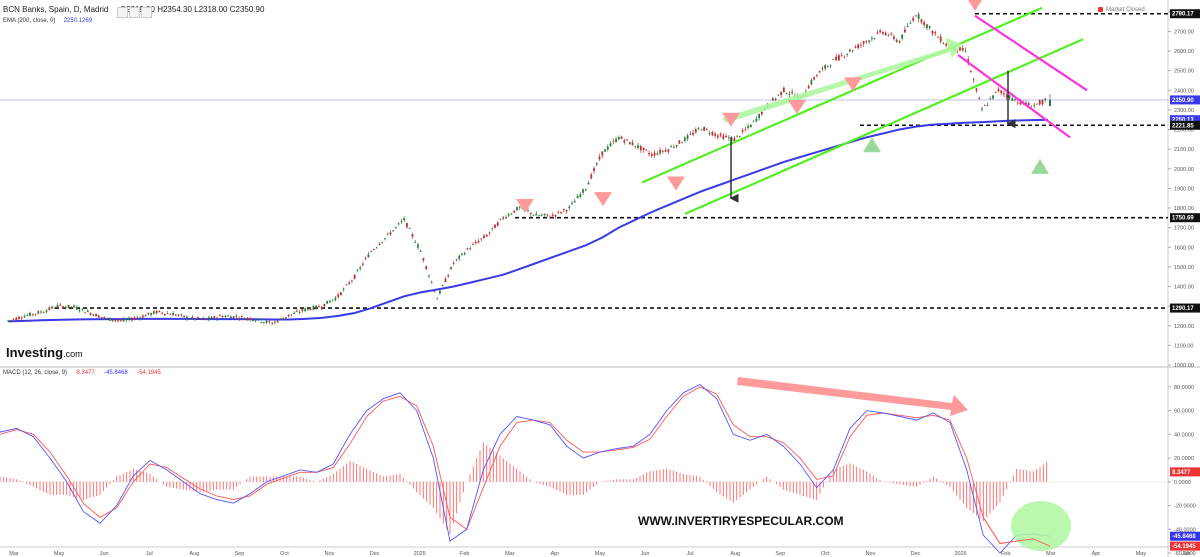 The image size is (1200, 557). I want to click on down-channel-lower-line, so click(1014, 96).